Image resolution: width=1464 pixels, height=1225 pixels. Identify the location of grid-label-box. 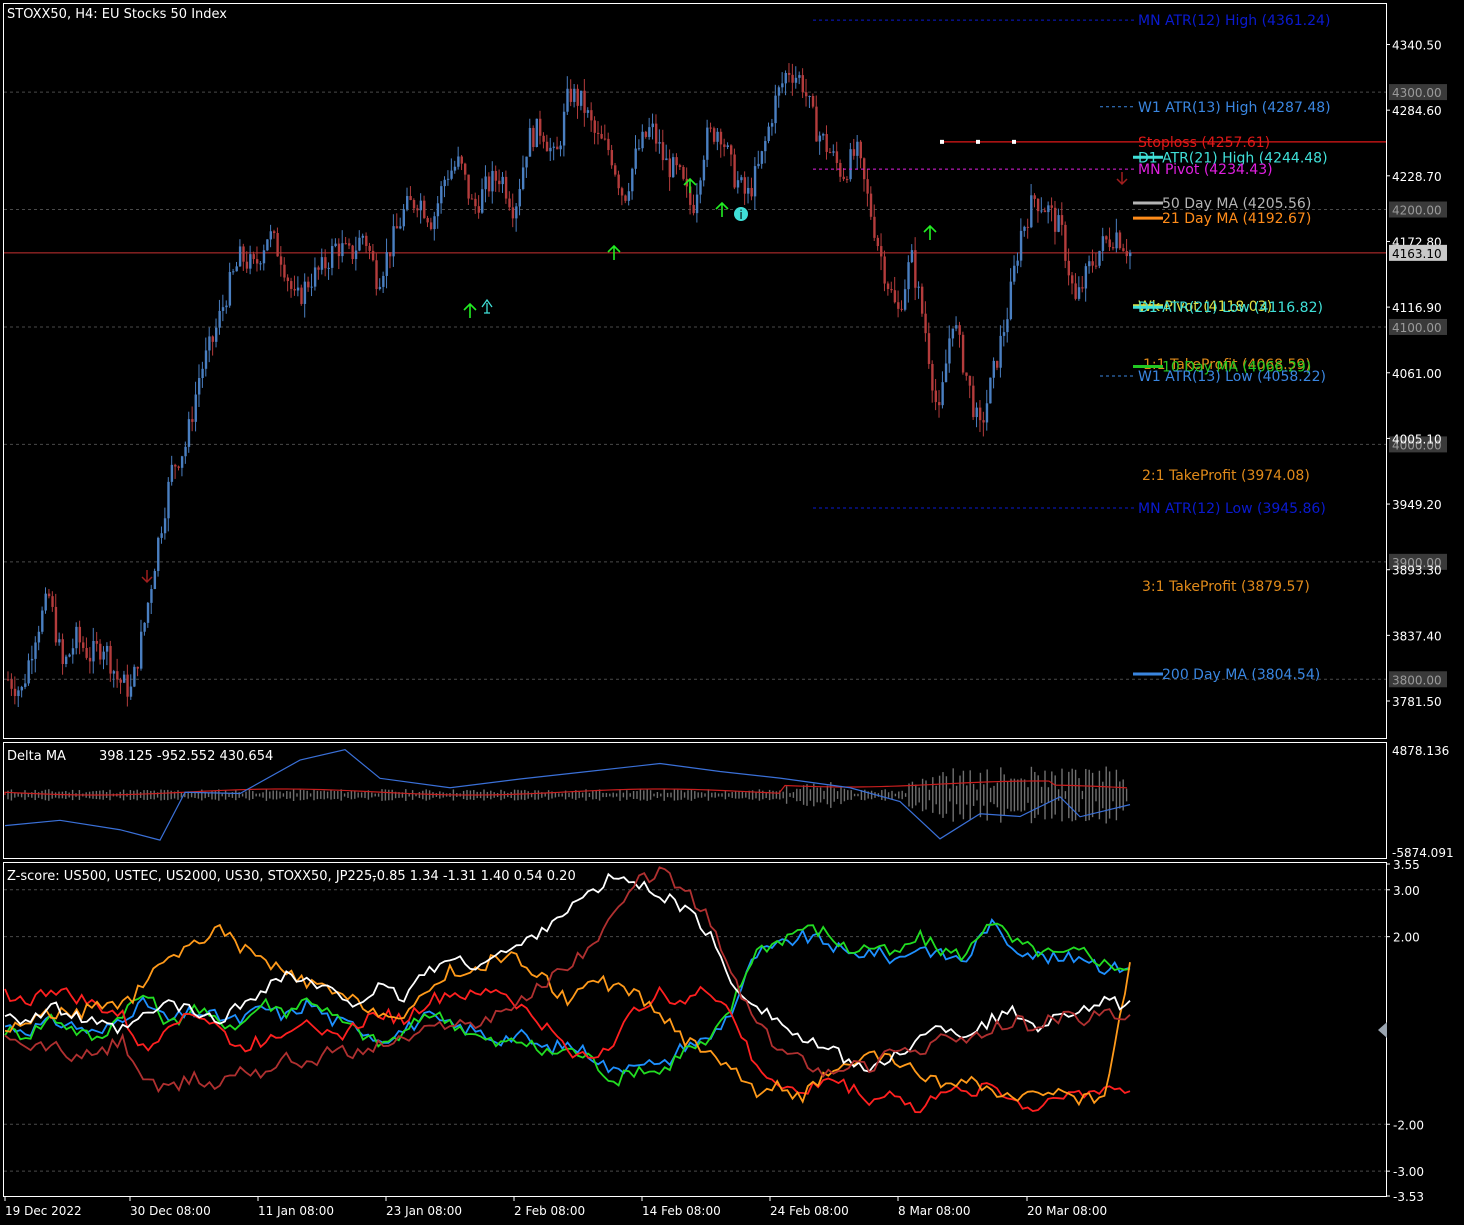
(1418, 679).